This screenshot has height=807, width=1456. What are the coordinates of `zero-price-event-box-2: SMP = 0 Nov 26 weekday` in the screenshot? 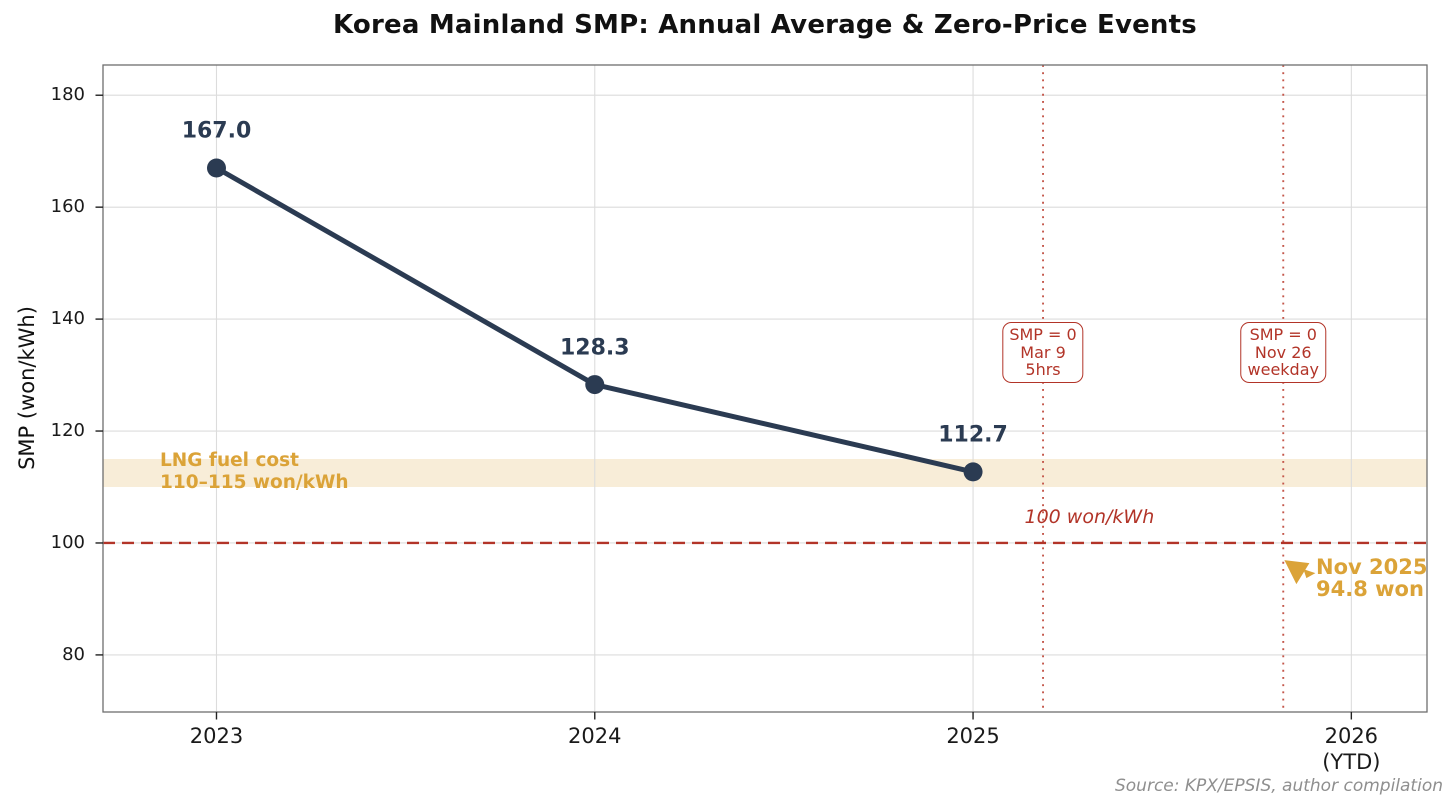 It's located at (1283, 352).